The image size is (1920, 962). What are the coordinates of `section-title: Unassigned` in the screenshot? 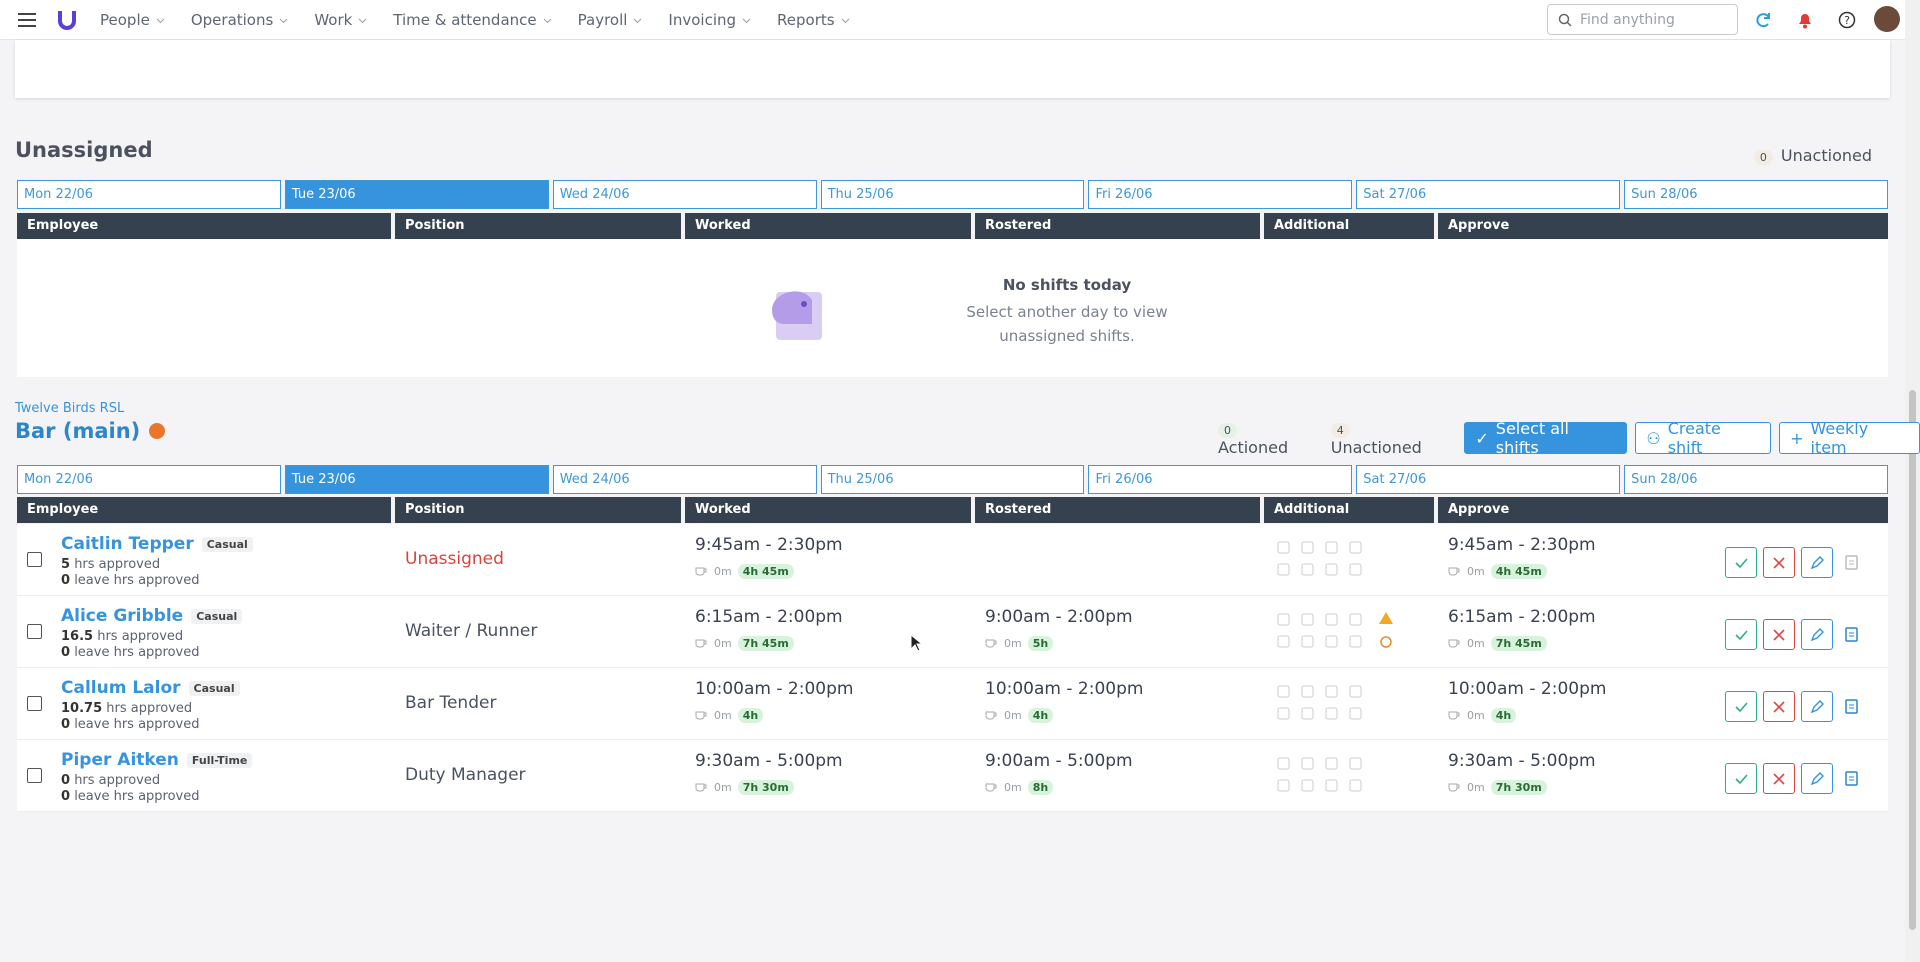 It's located at (84, 150).